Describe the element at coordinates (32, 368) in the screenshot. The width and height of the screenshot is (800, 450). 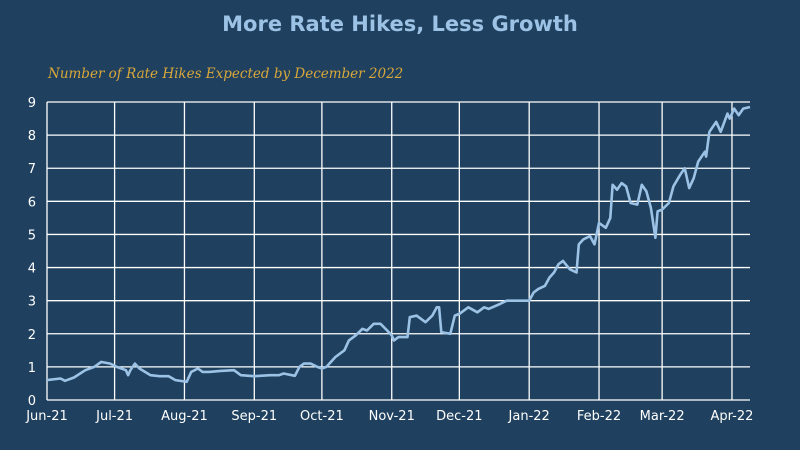
I see `y-tick-label: 1` at that location.